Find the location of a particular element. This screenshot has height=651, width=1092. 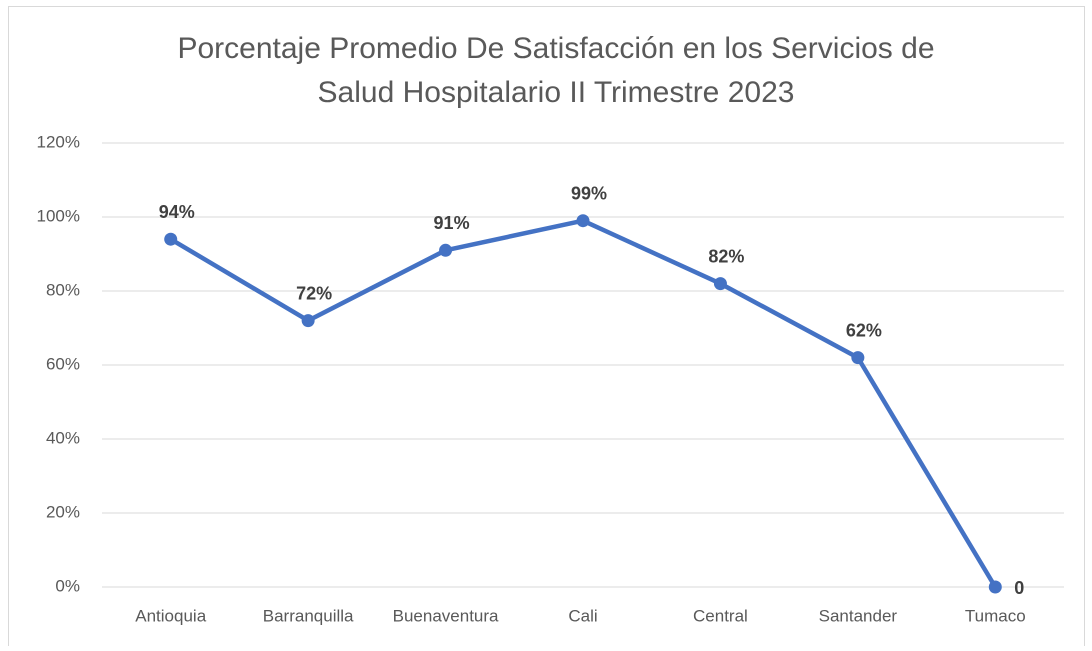

data-label: 91% is located at coordinates (452, 223).